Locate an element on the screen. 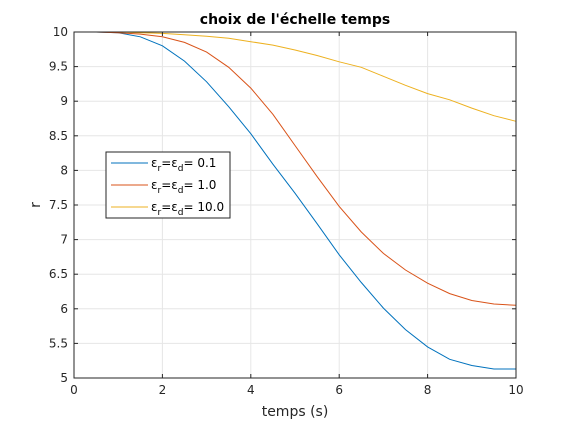  legend-label-3: εr=εd= 10.0 is located at coordinates (187, 209).